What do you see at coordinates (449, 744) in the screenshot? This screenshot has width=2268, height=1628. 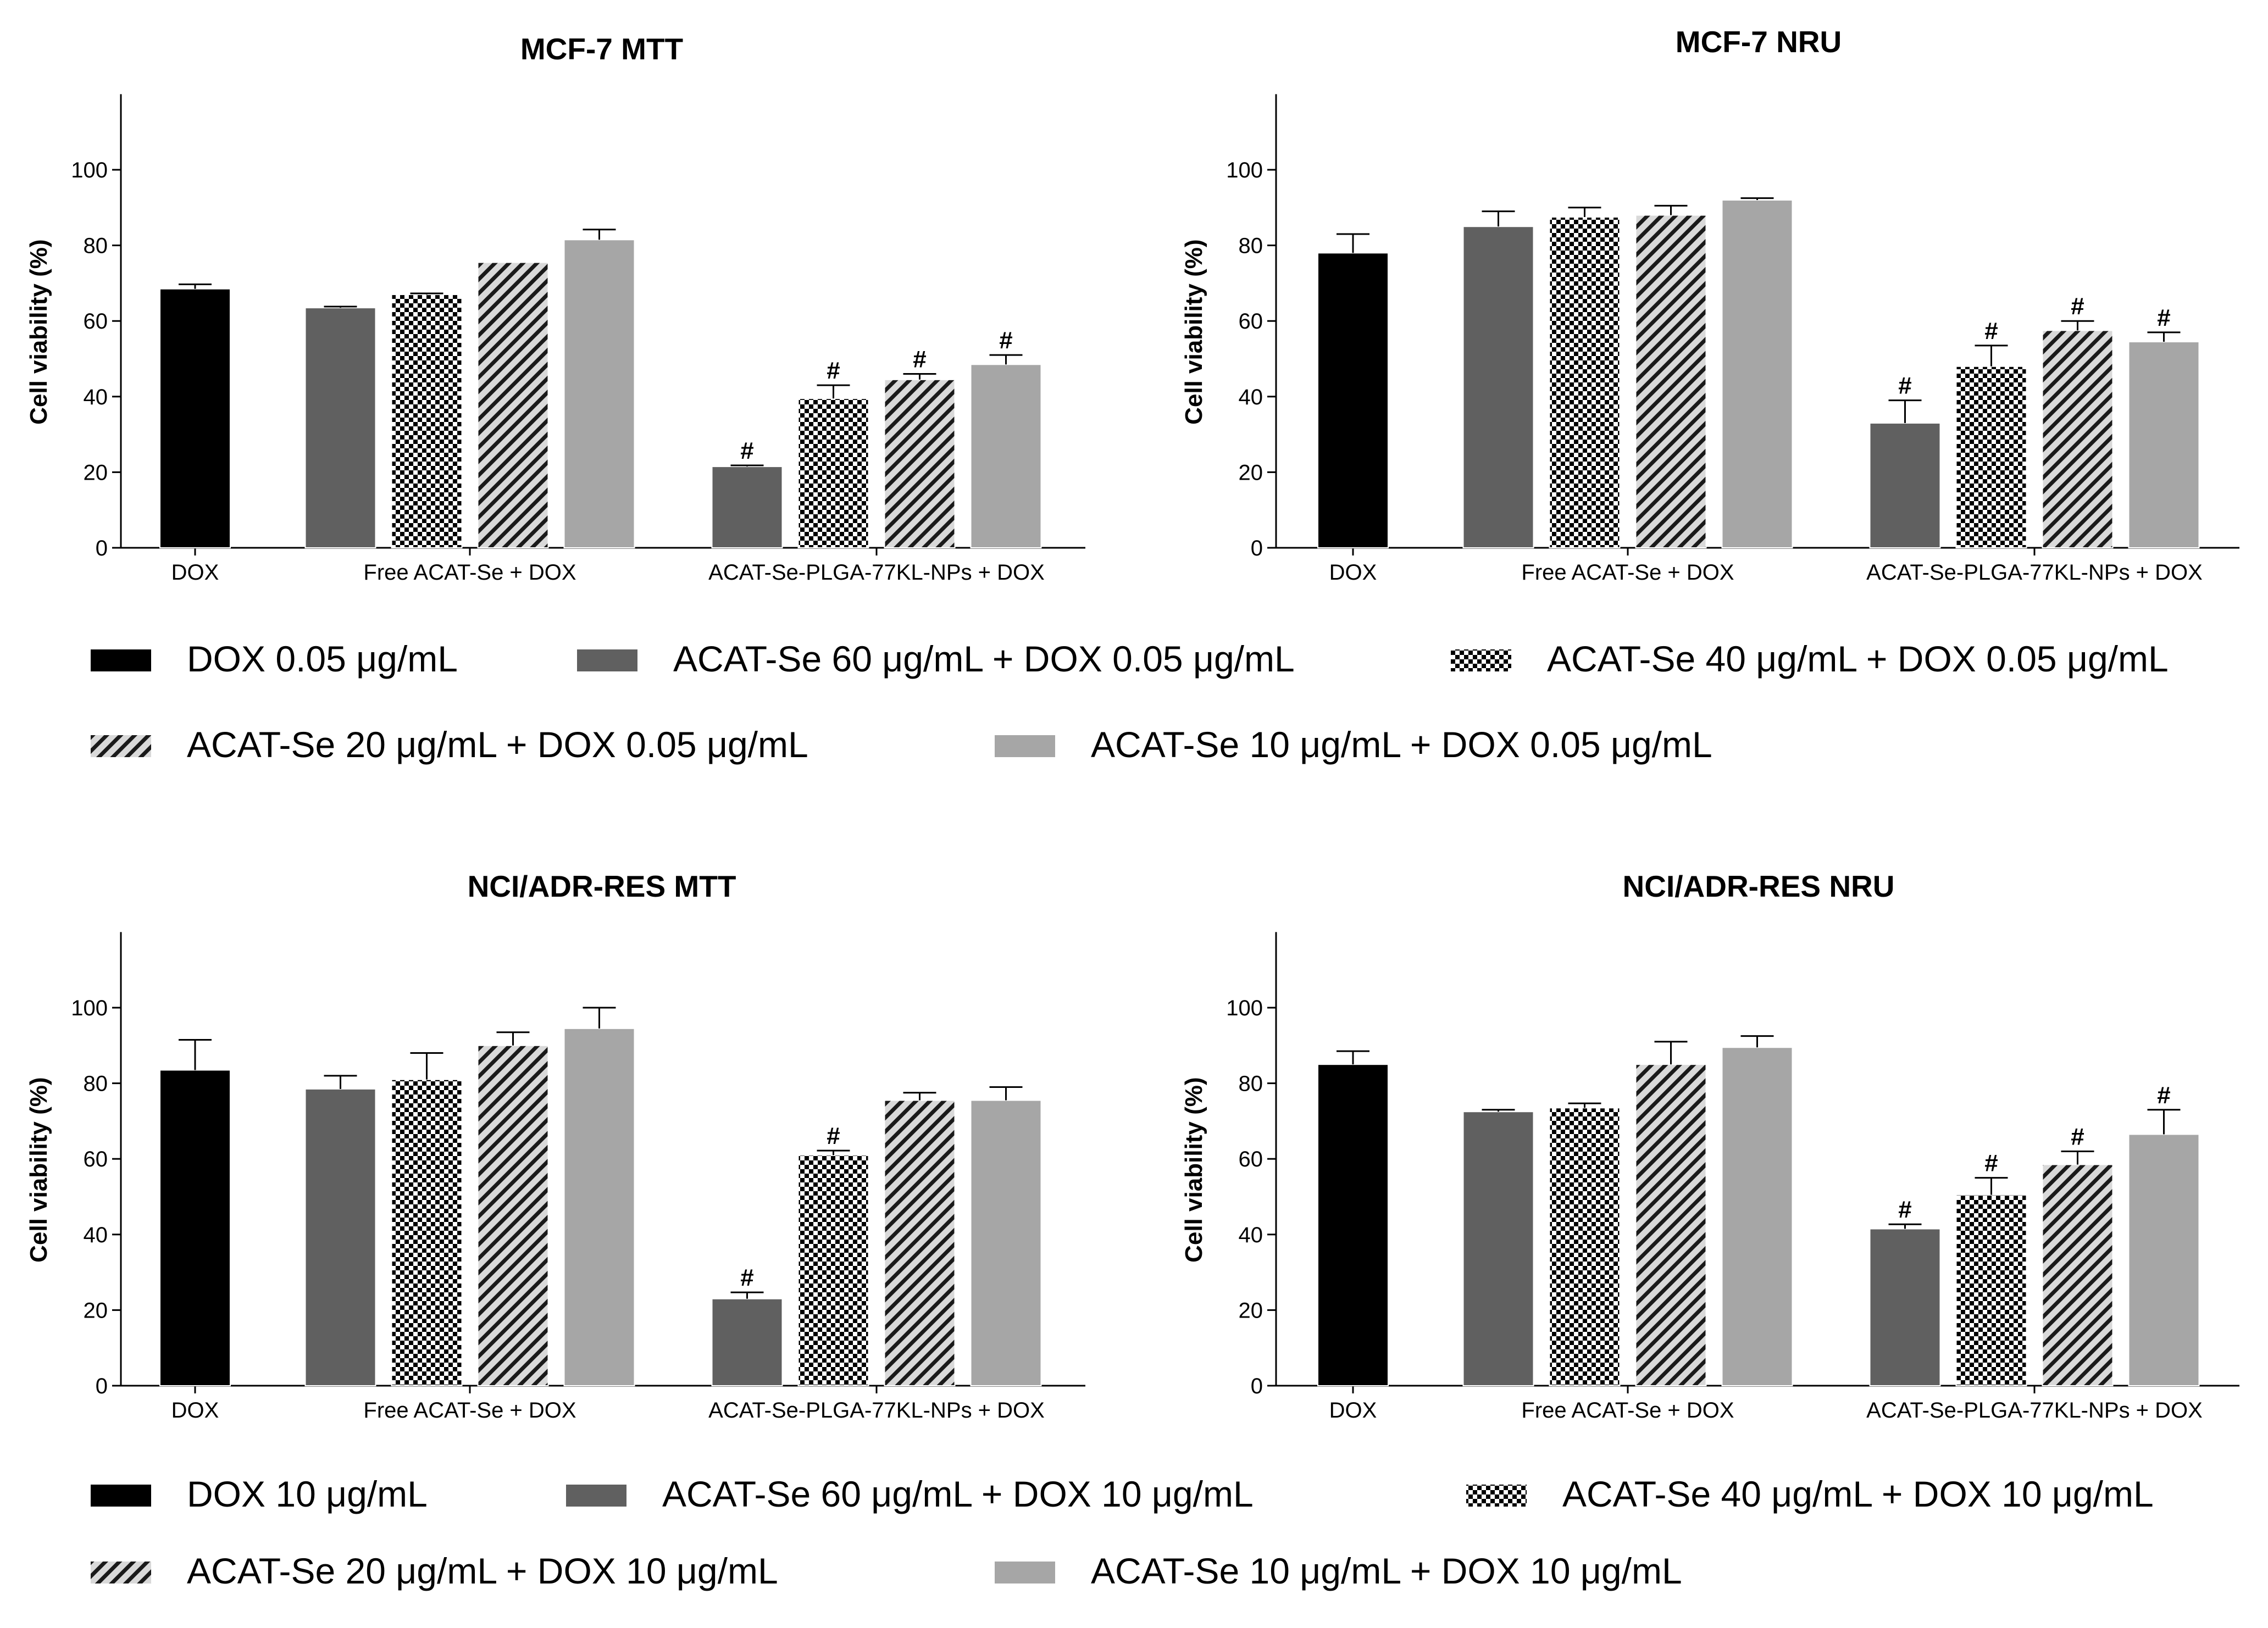 I see `legend-item-series-4: ACAT-Se 20 μg/mL + DOX 0.05 μg/mL` at bounding box center [449, 744].